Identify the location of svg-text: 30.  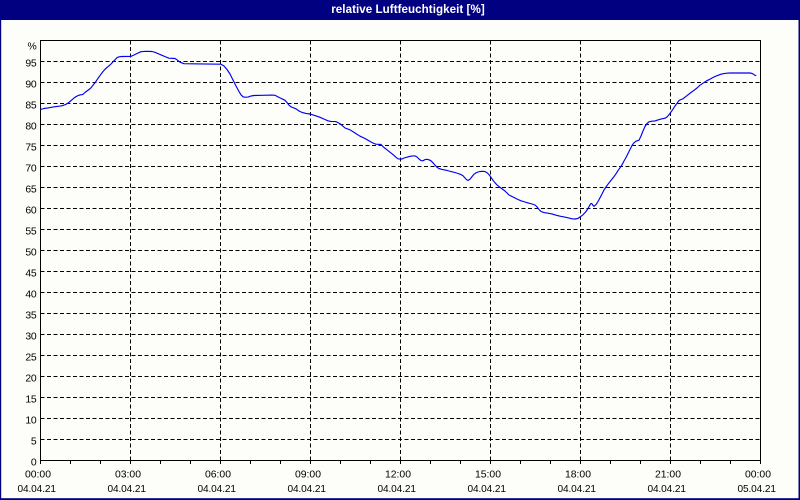
(31, 336).